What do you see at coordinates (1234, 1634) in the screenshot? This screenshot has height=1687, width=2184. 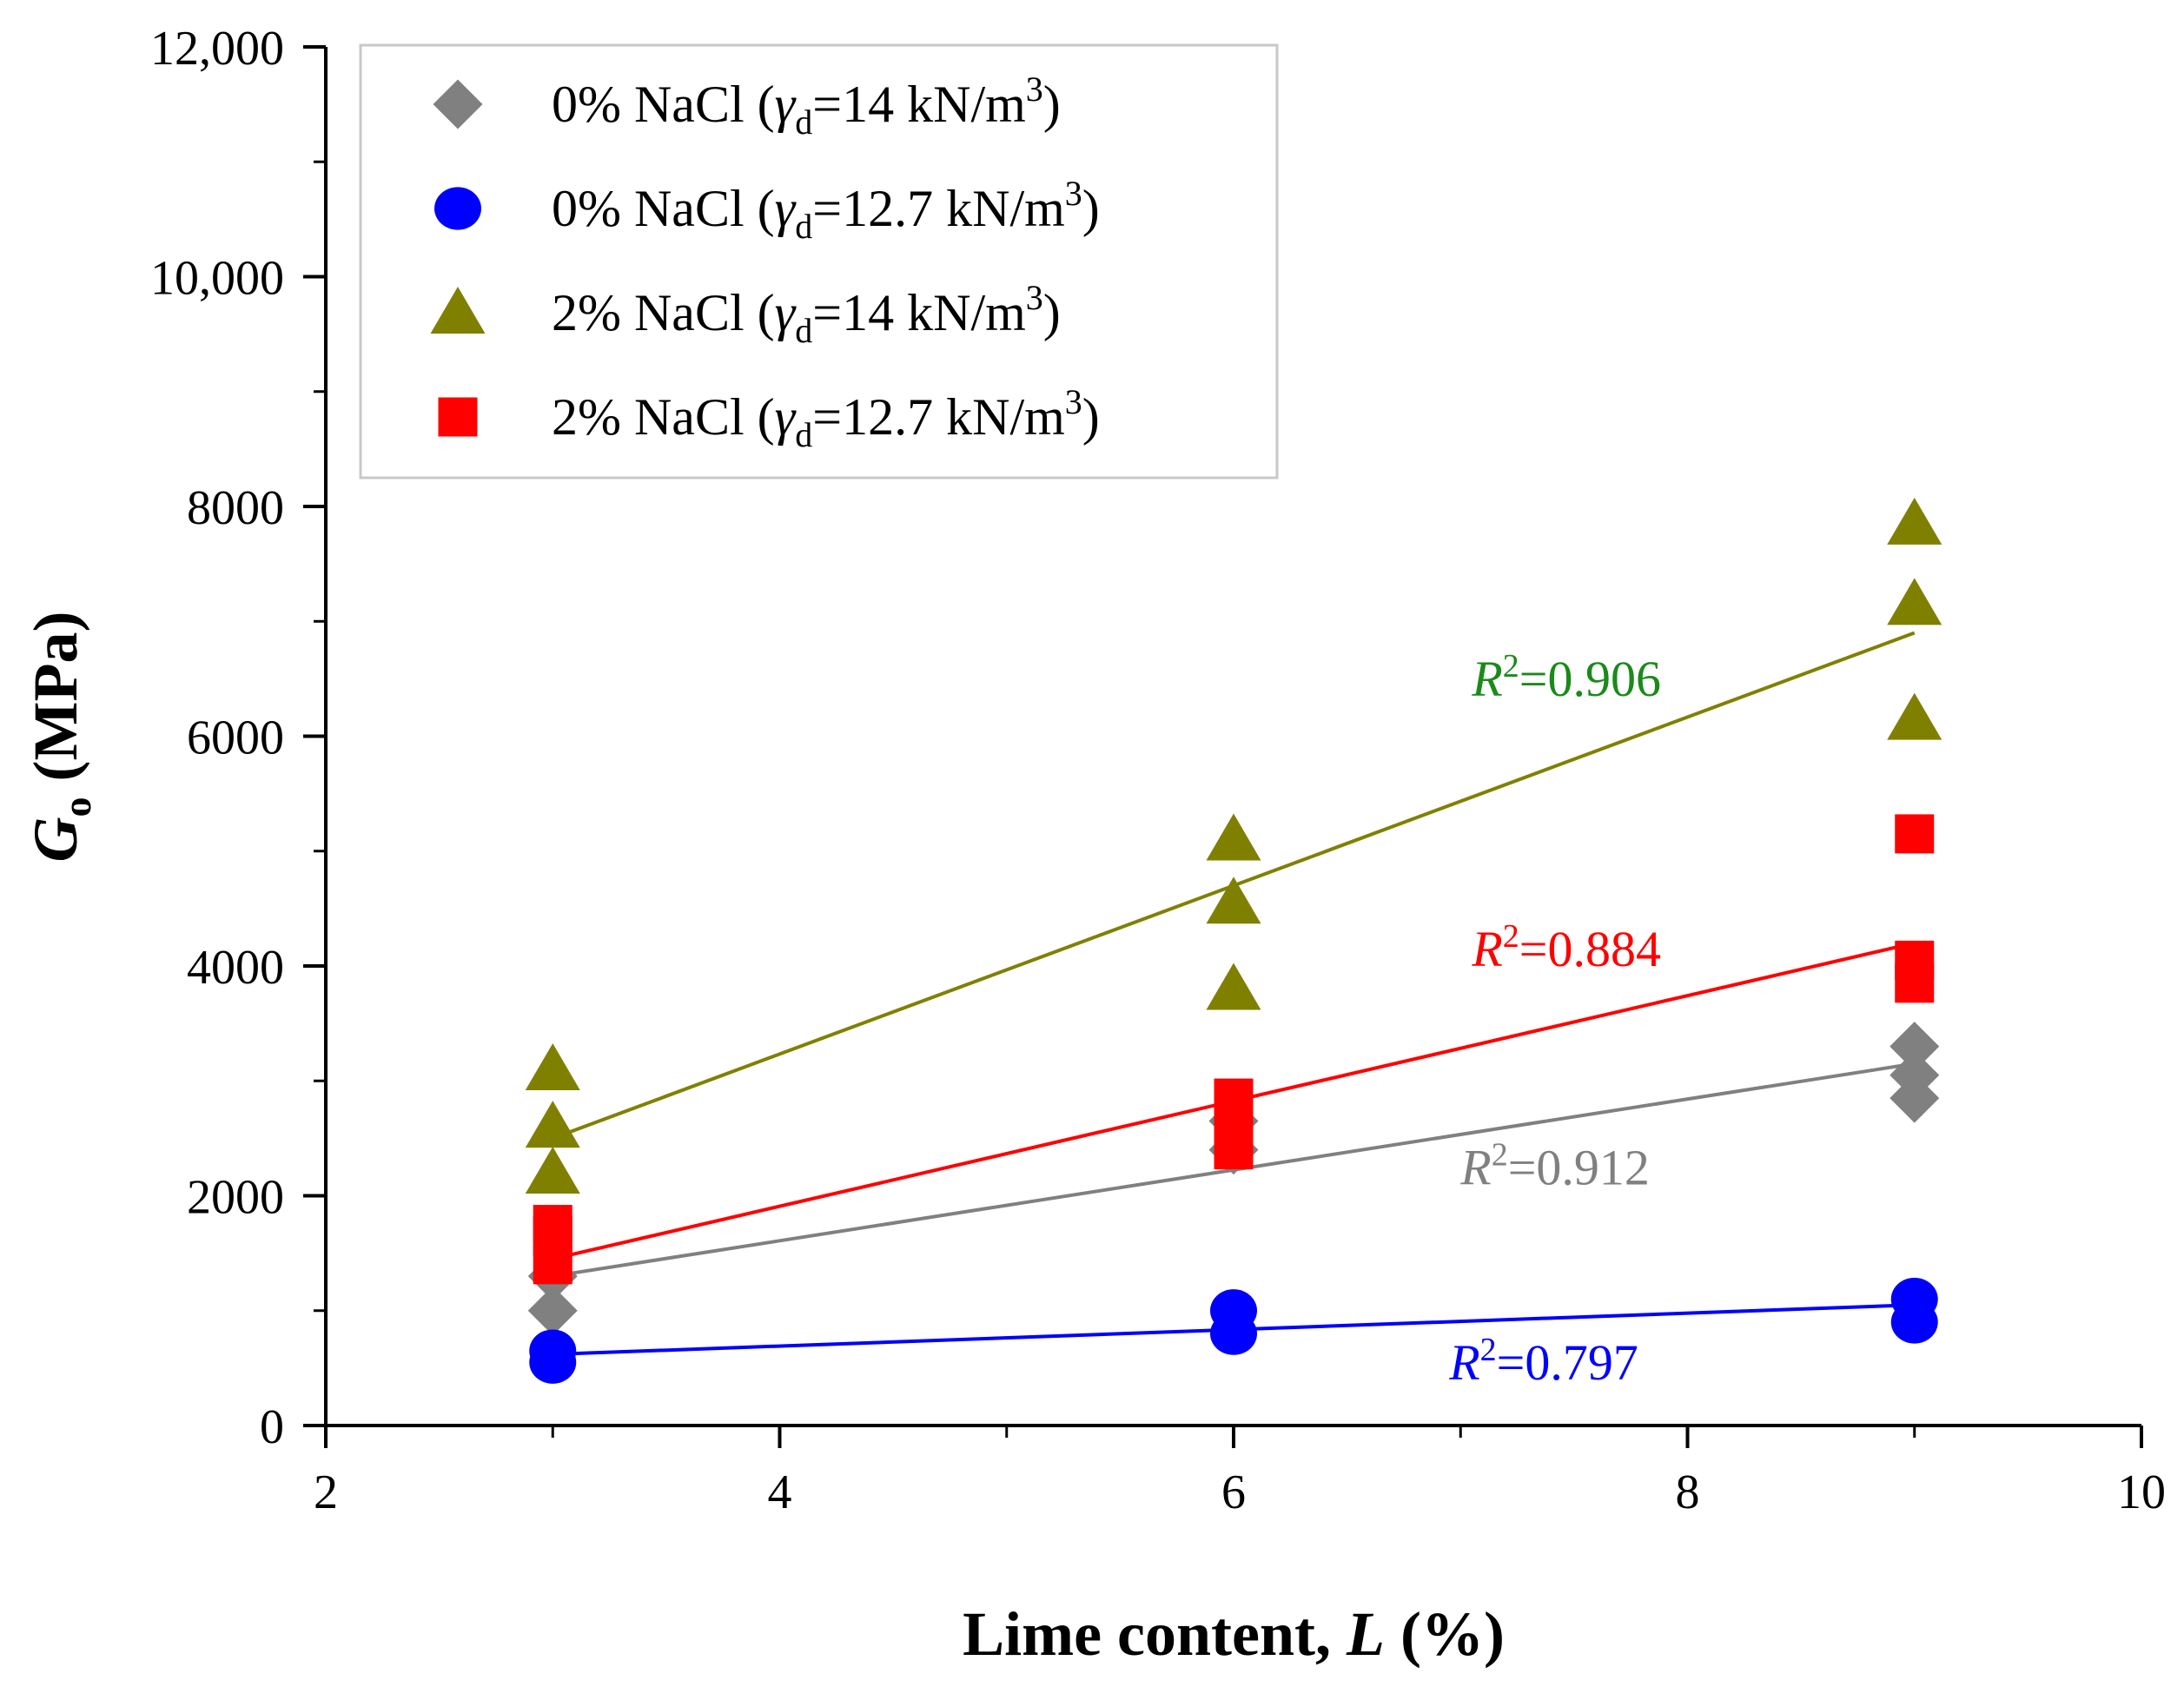 I see `x-axis-title: Lime content, L (%)` at bounding box center [1234, 1634].